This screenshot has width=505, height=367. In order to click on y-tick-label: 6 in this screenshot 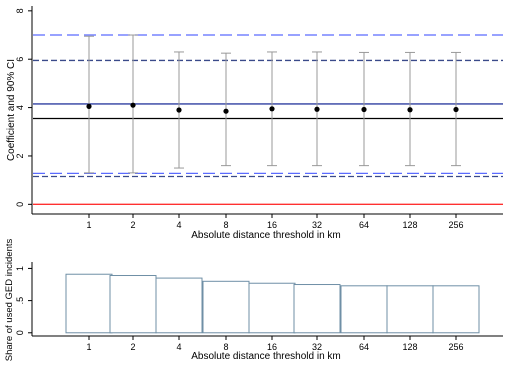, I will do `click(20, 59)`.